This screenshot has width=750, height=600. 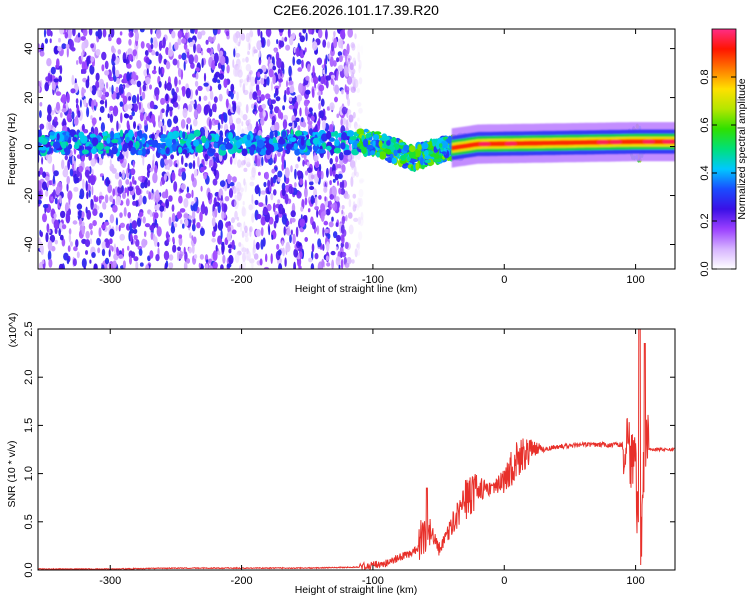 I want to click on y-tick-label: 1.5, so click(x=29, y=425).